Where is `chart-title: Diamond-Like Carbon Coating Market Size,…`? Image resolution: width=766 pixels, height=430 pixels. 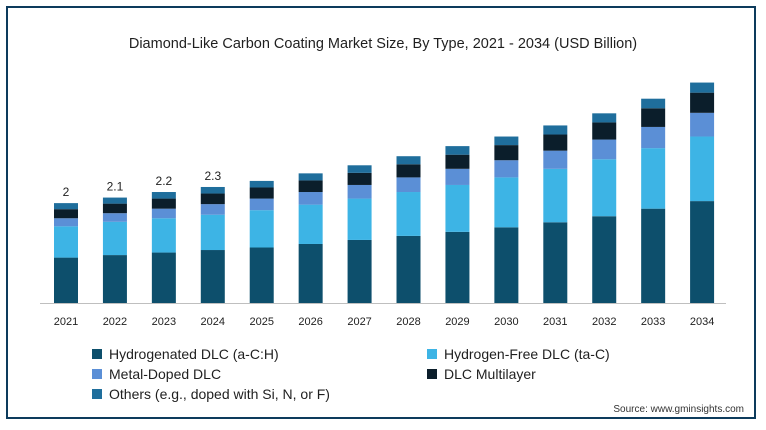
chart-title: Diamond-Like Carbon Coating Market Size,… is located at coordinates (383, 44).